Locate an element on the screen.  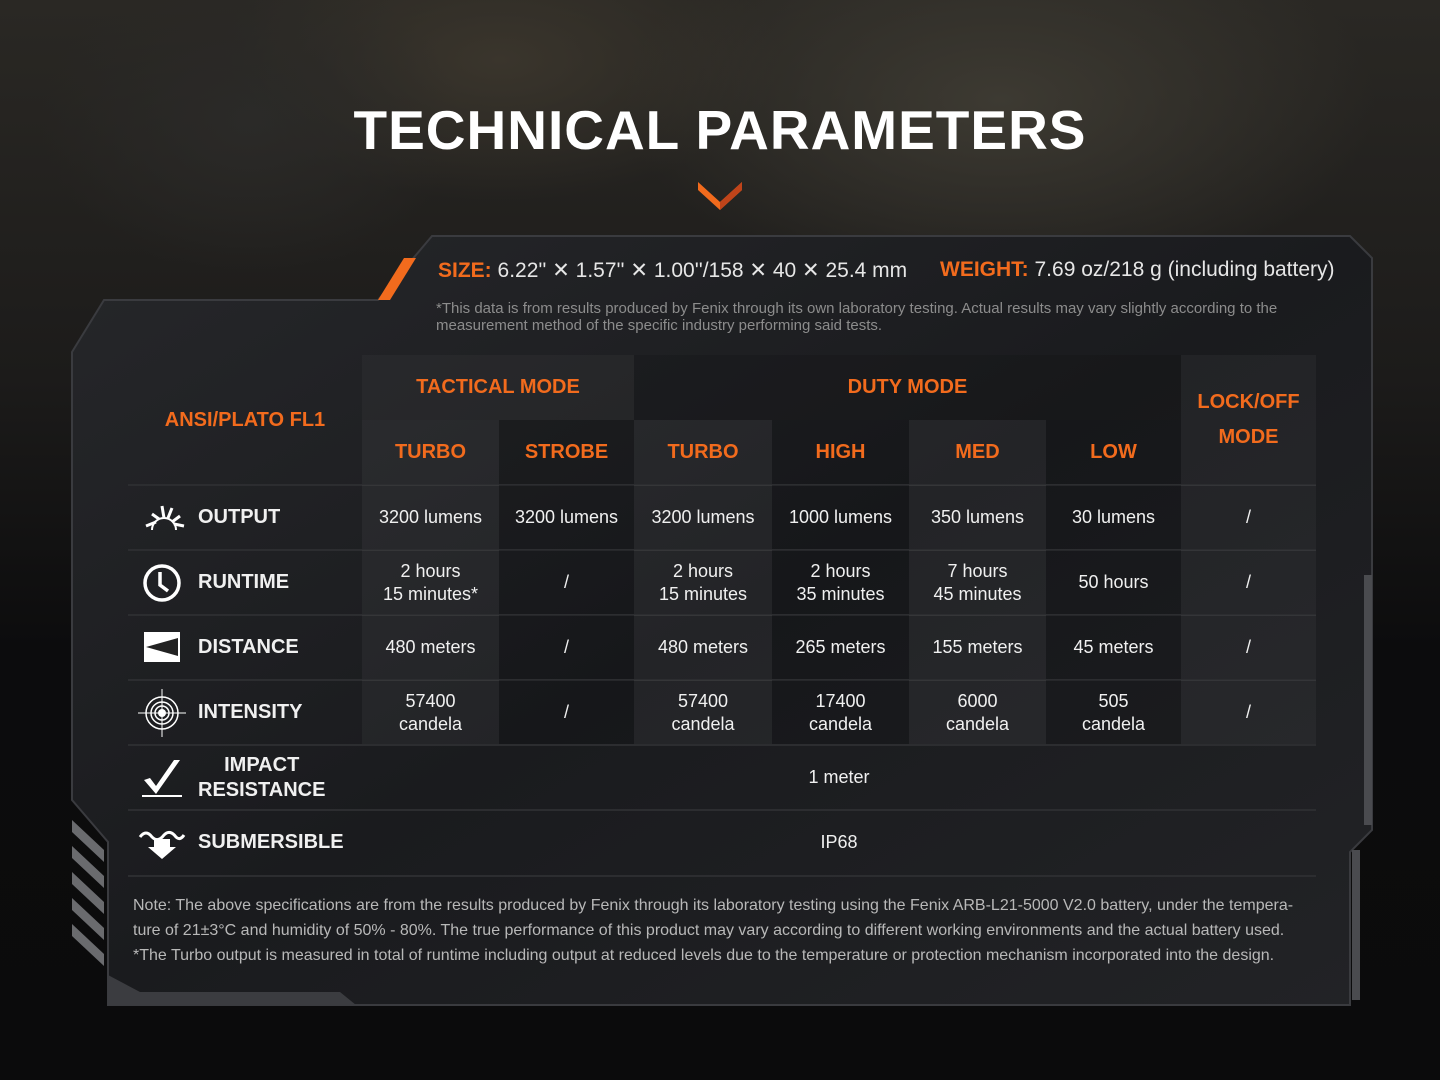
impact-check-icon is located at coordinates (162, 778).